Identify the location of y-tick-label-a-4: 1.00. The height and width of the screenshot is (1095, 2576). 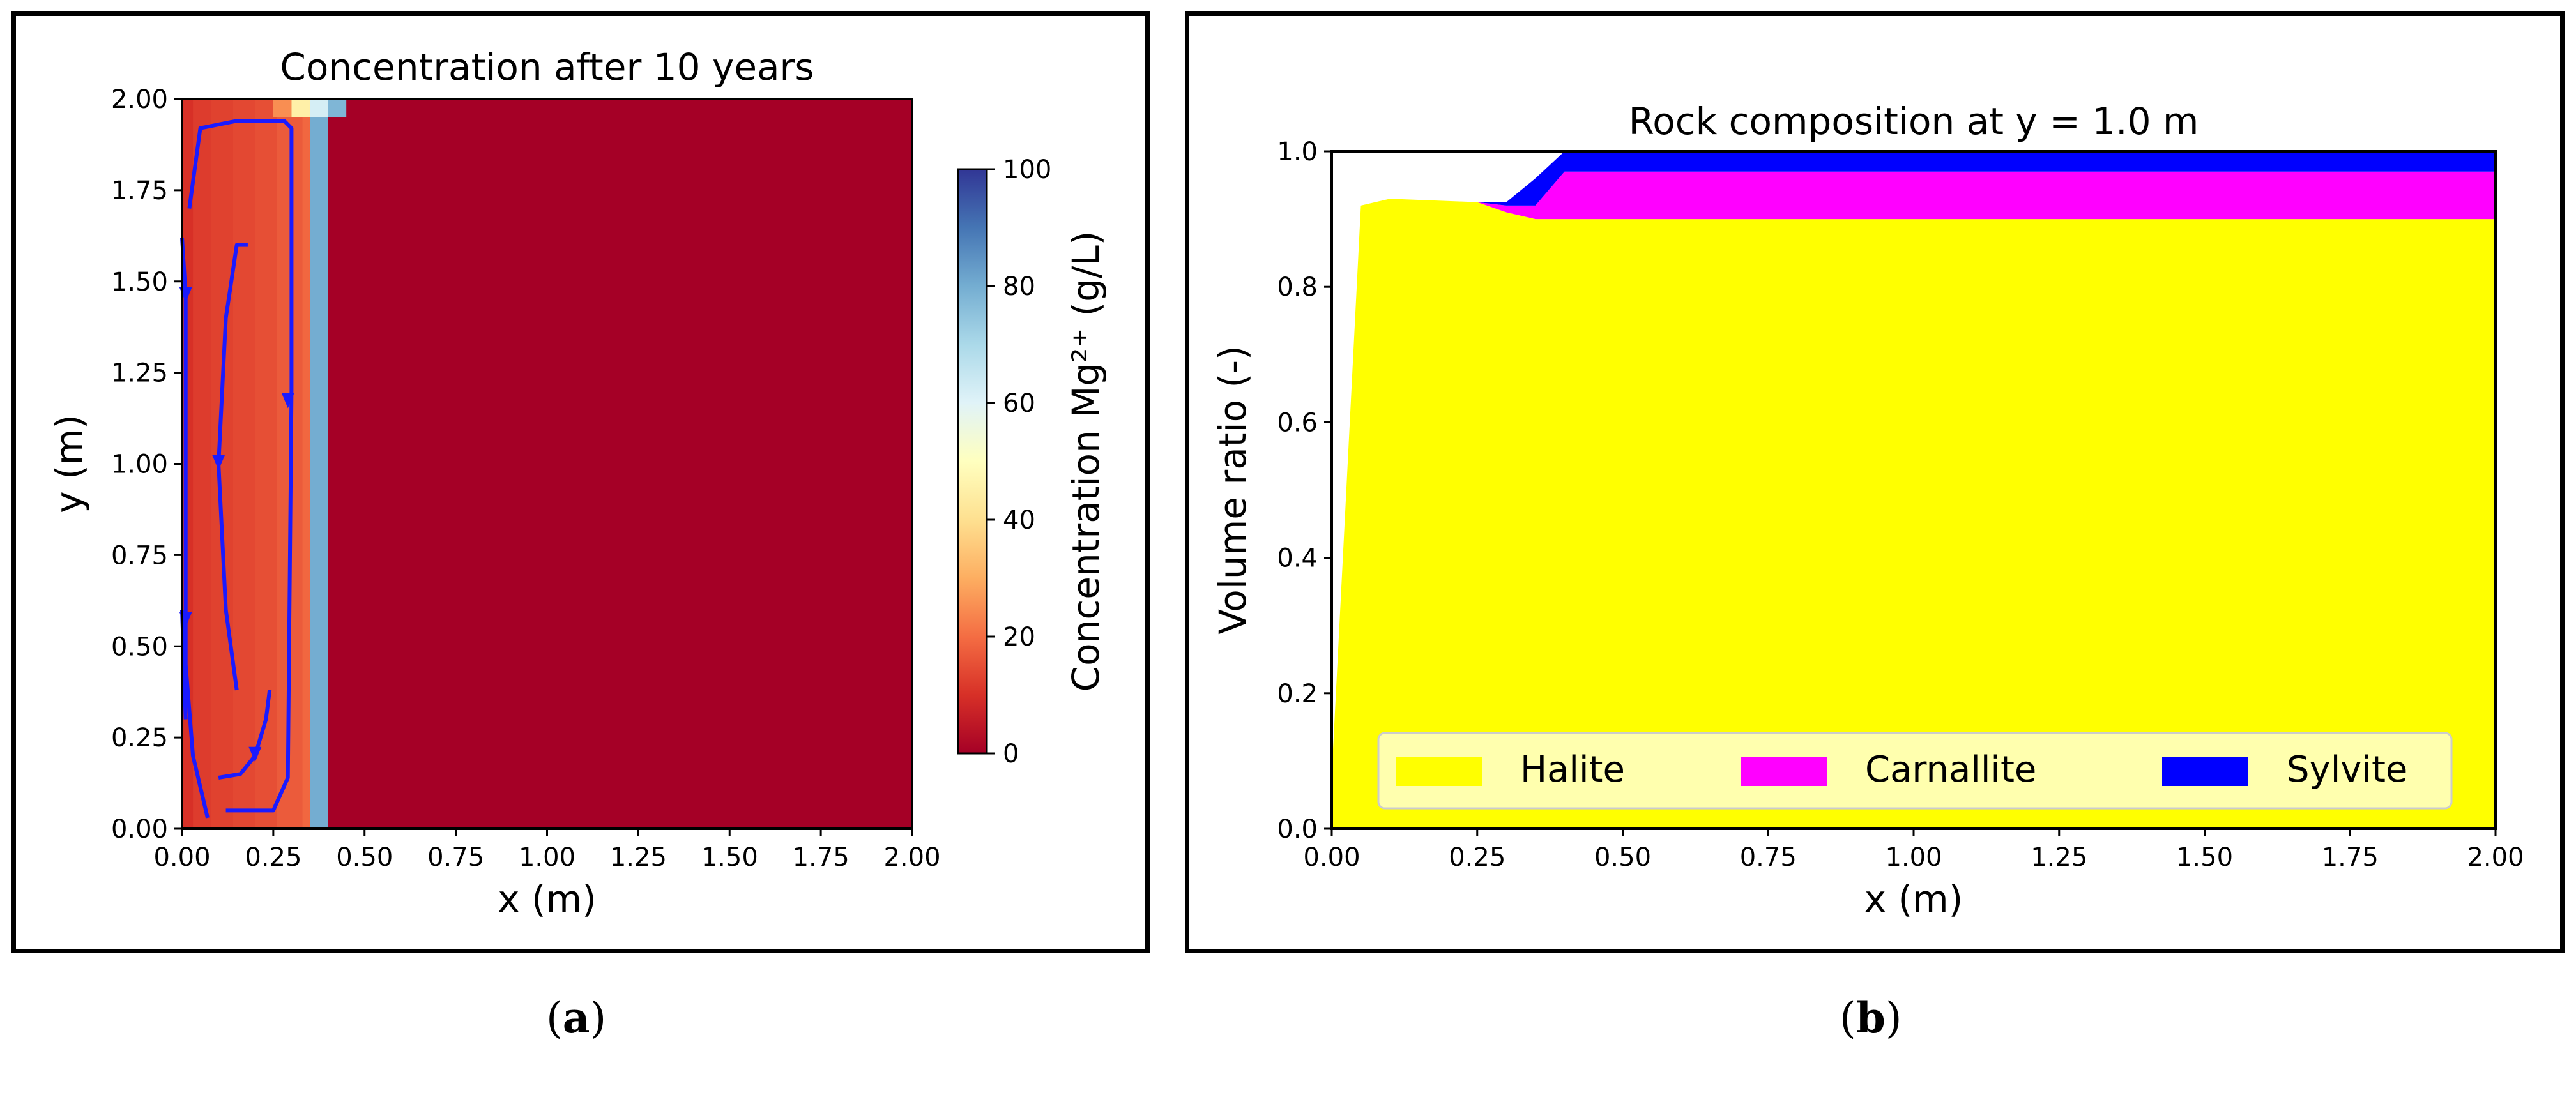
(139, 465).